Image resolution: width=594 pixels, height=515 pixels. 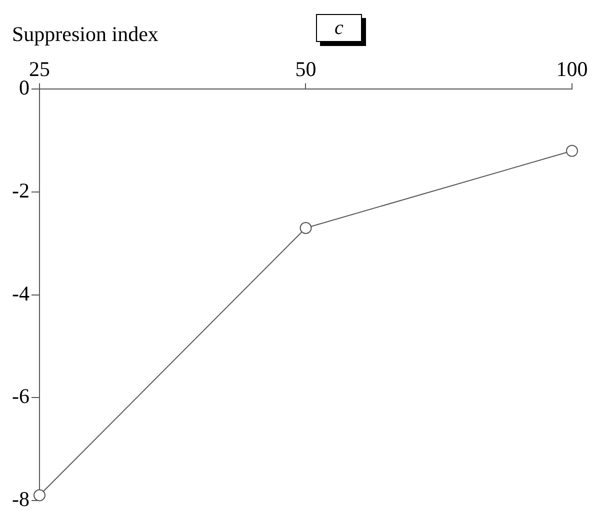 I want to click on text: c, so click(x=339, y=28).